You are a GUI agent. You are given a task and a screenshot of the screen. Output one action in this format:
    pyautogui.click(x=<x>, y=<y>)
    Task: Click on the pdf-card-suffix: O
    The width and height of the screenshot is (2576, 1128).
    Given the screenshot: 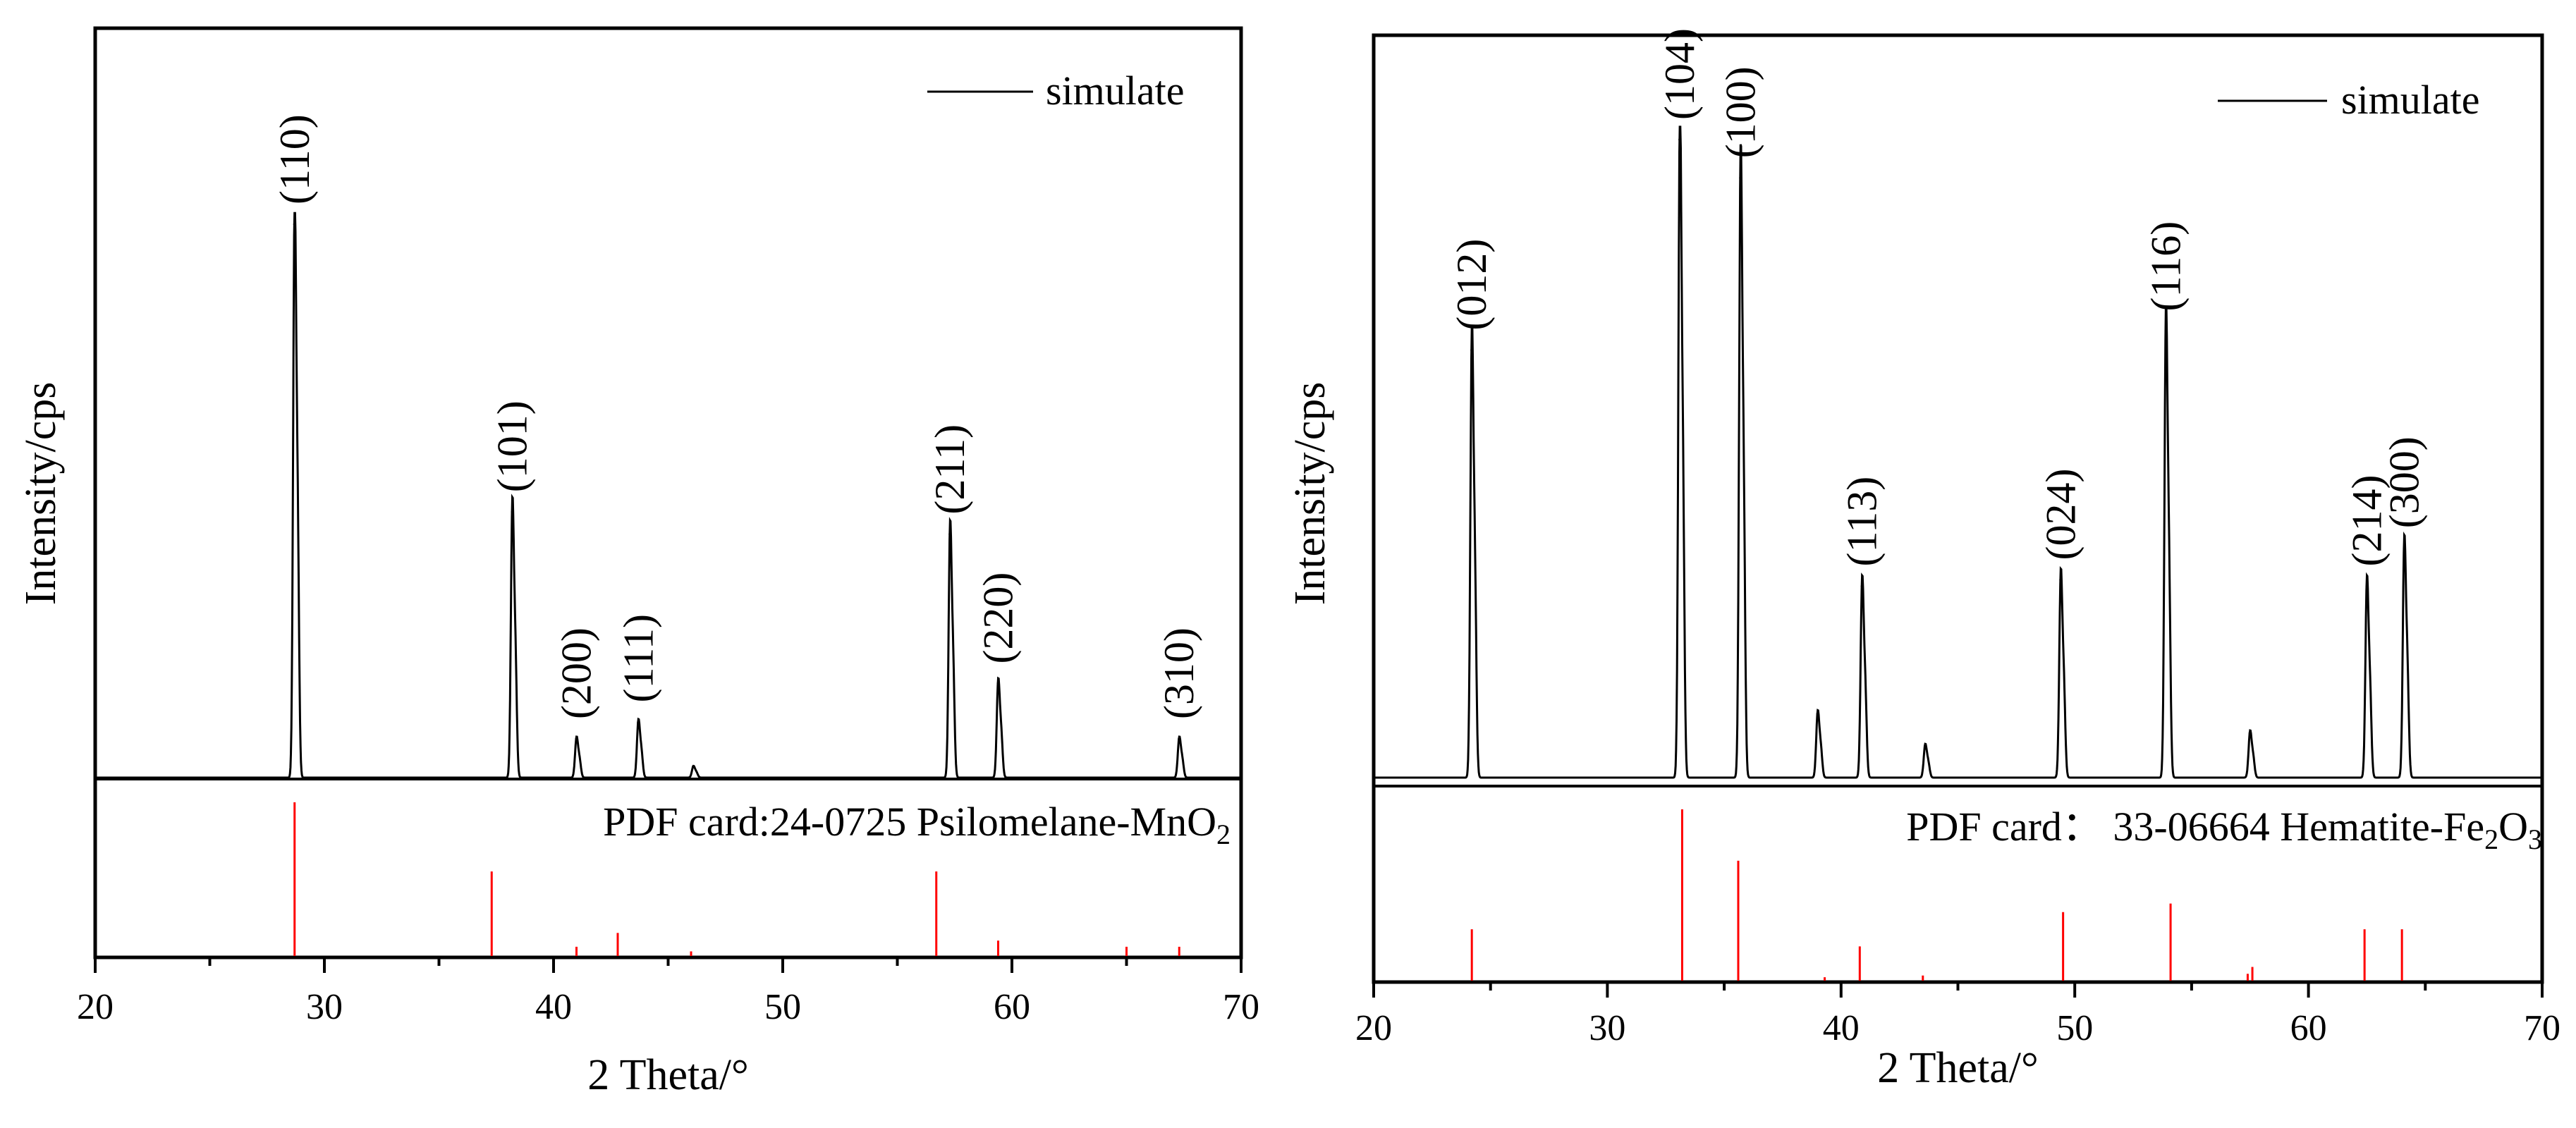 What is the action you would take?
    pyautogui.click(x=2513, y=827)
    